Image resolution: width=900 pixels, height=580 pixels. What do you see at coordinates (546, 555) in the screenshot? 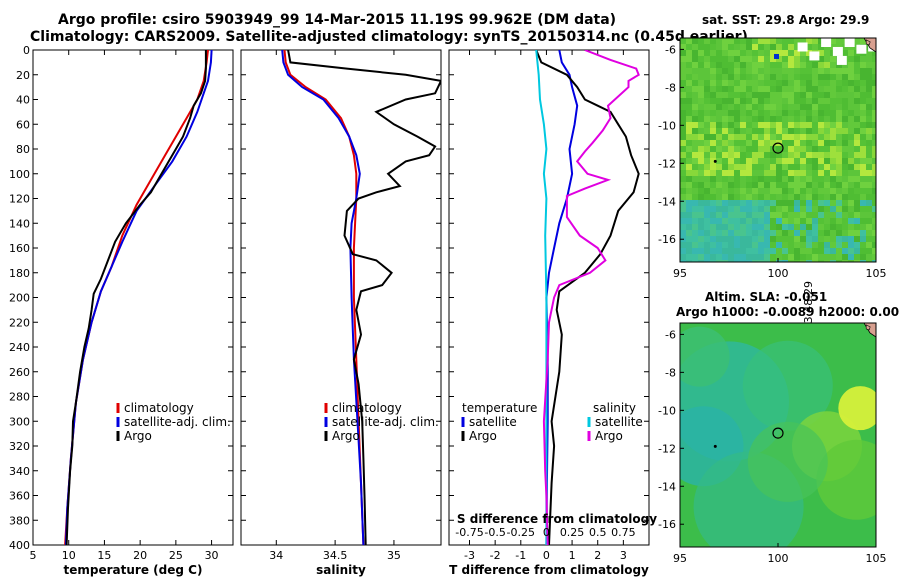
I see `x-tick-label: 0` at bounding box center [546, 555].